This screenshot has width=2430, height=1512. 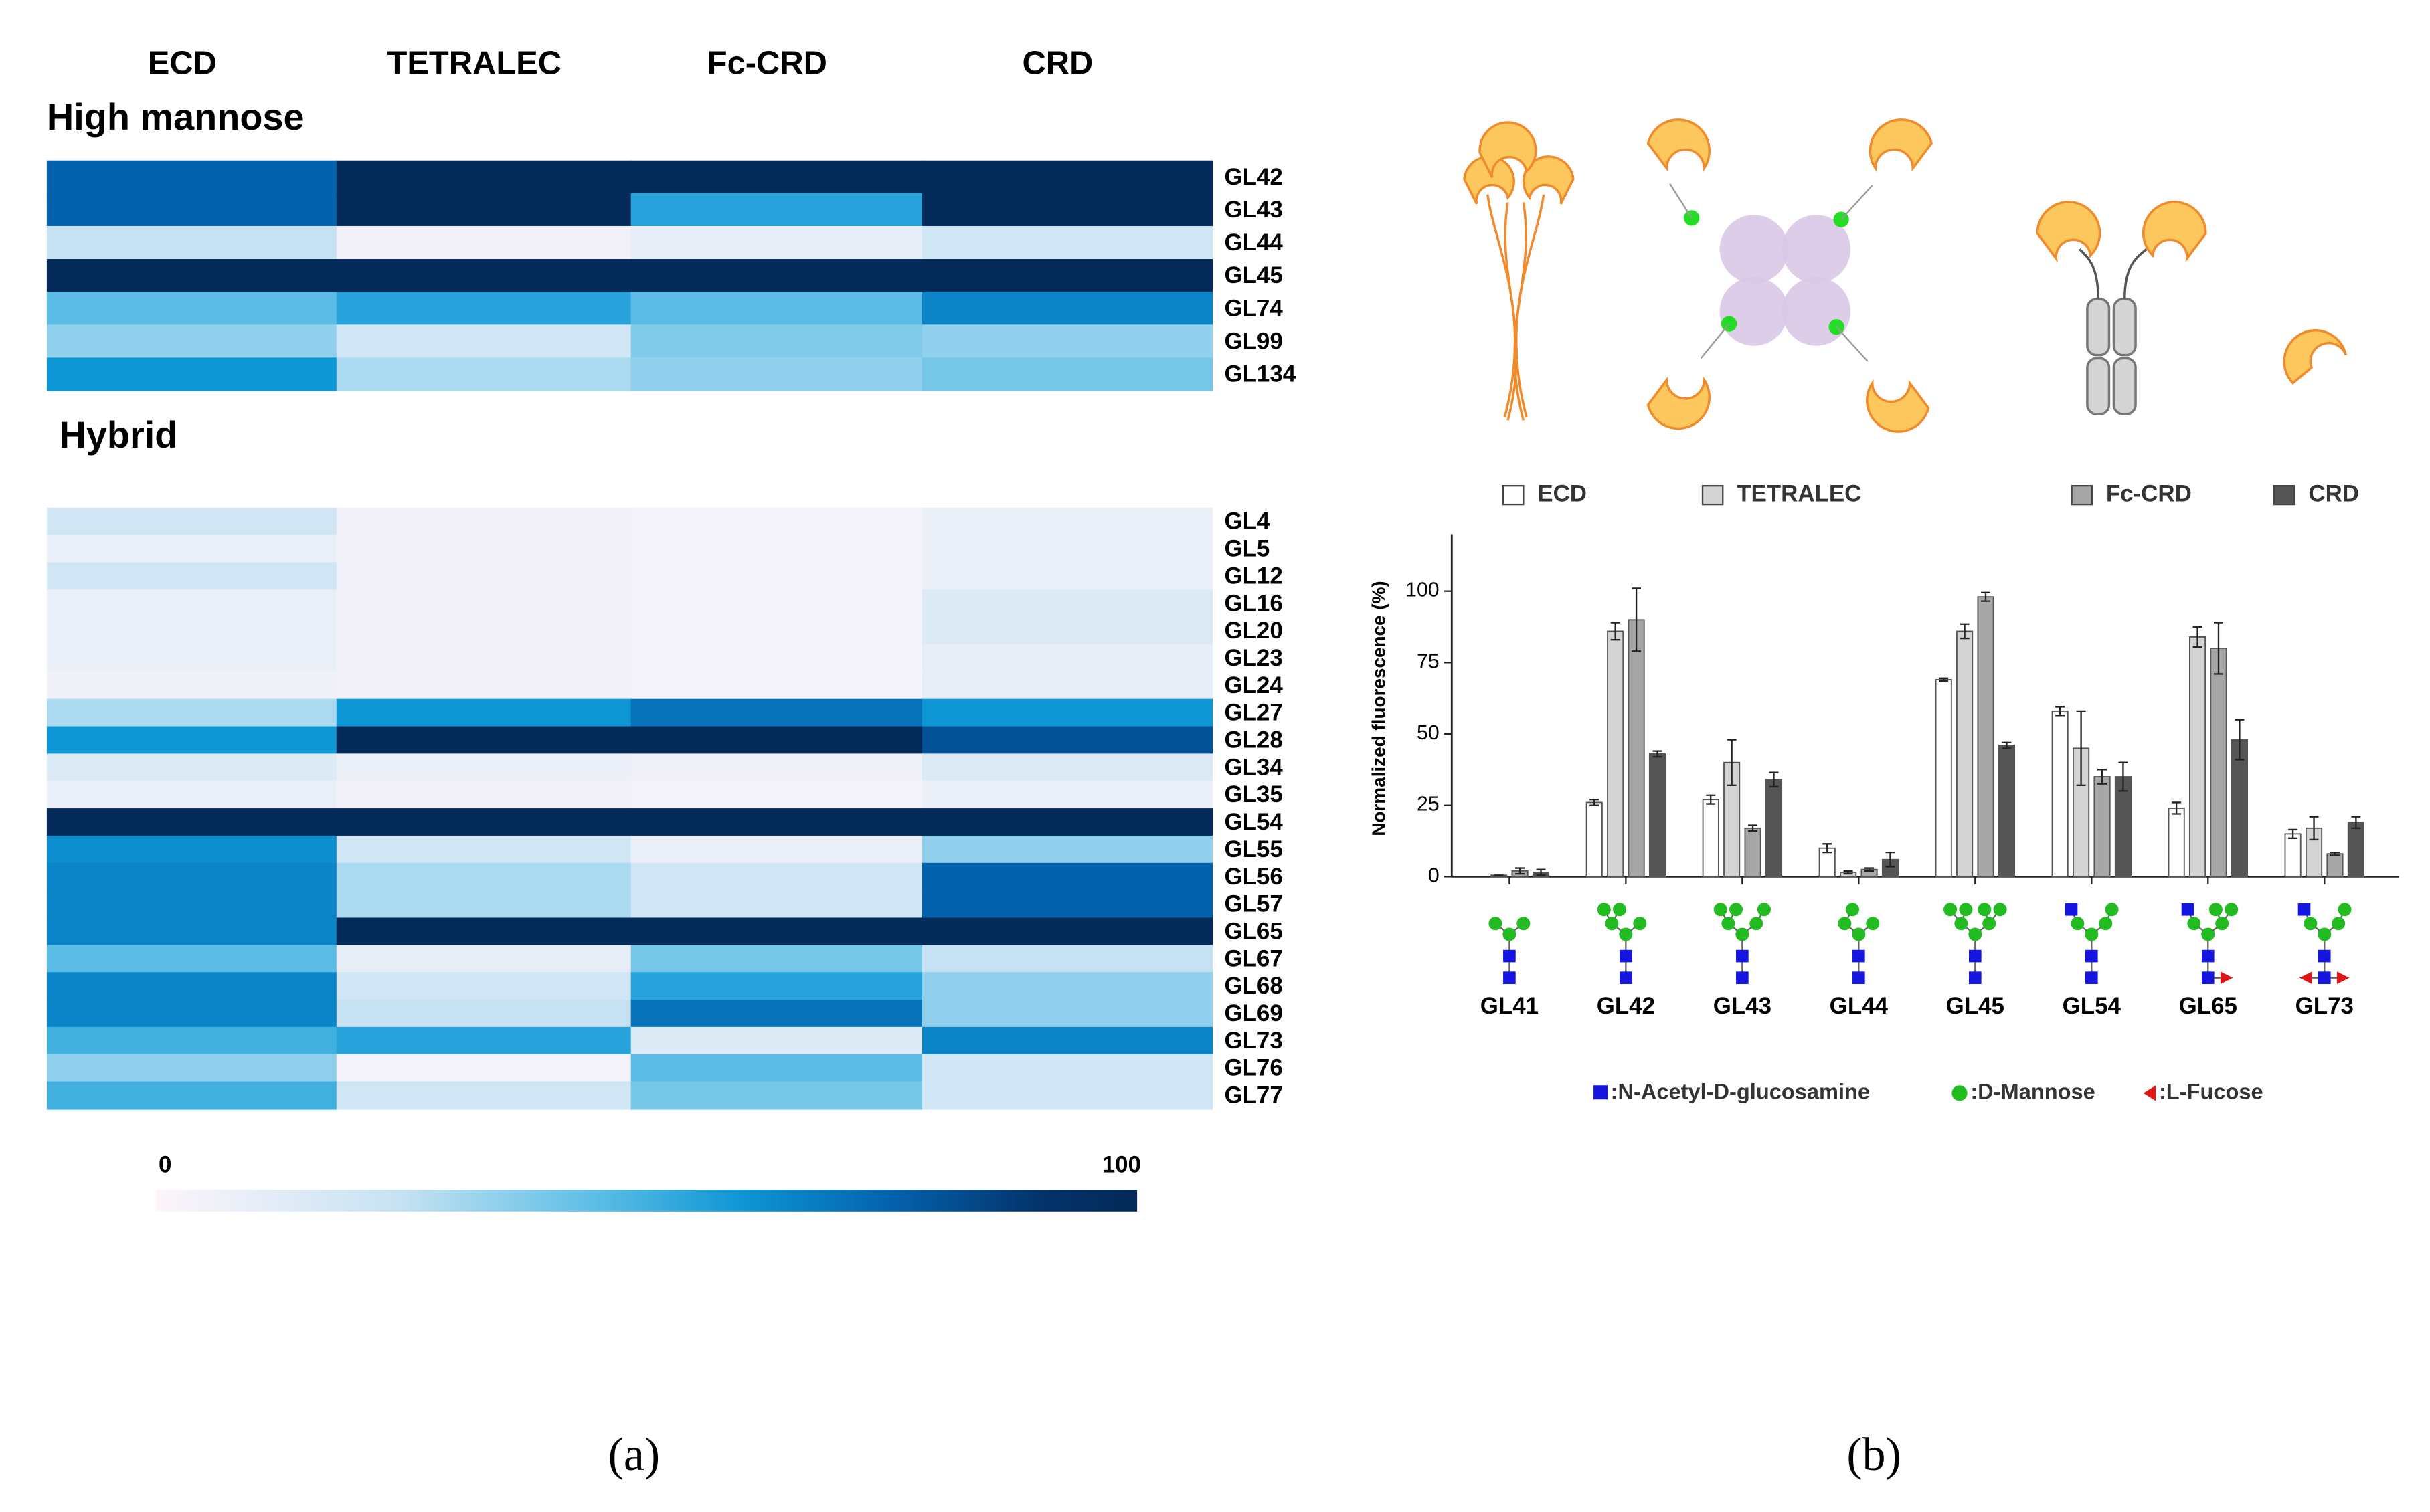 What do you see at coordinates (1859, 1006) in the screenshot?
I see `x-tick-label: GL44` at bounding box center [1859, 1006].